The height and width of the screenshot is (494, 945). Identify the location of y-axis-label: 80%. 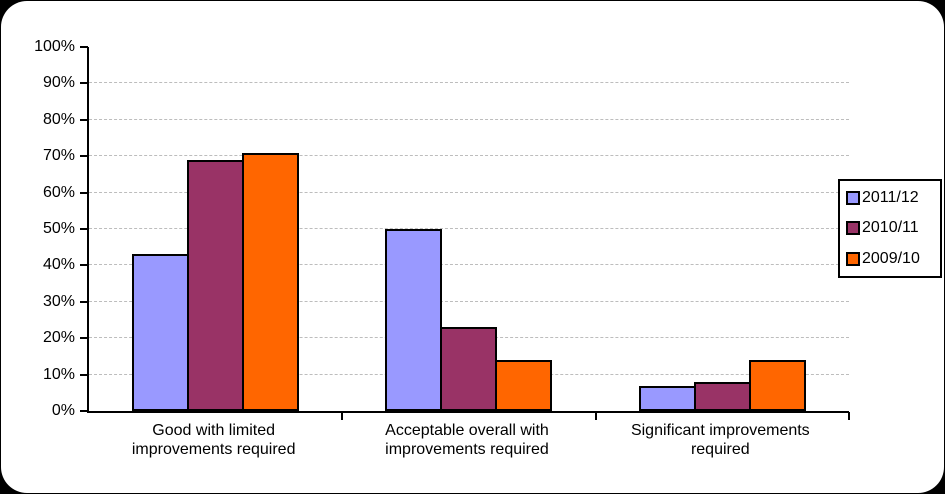
(58, 119).